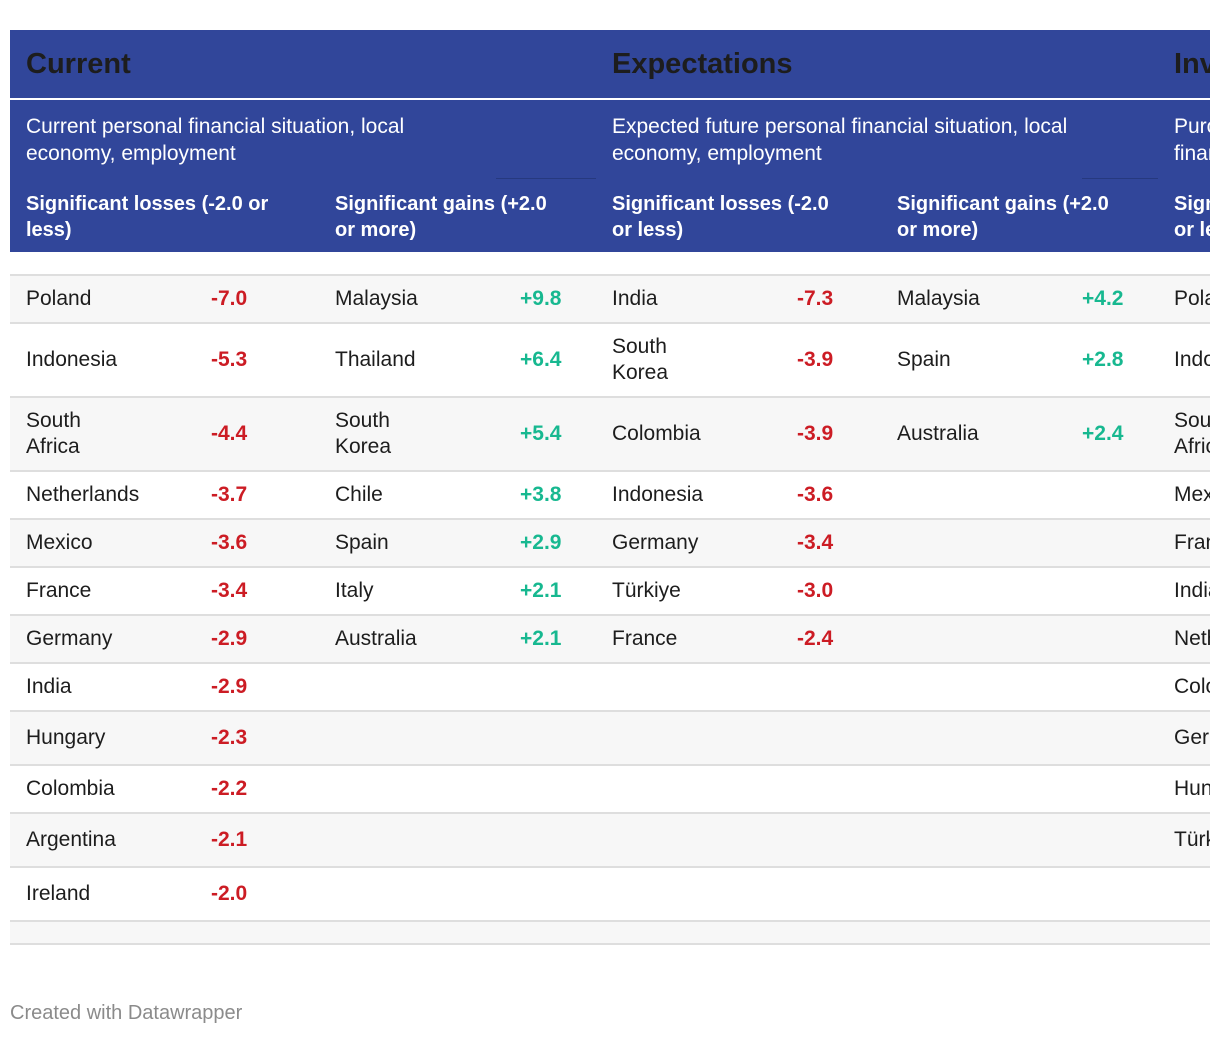  Describe the element at coordinates (229, 433) in the screenshot. I see `score-value: -4.4` at that location.